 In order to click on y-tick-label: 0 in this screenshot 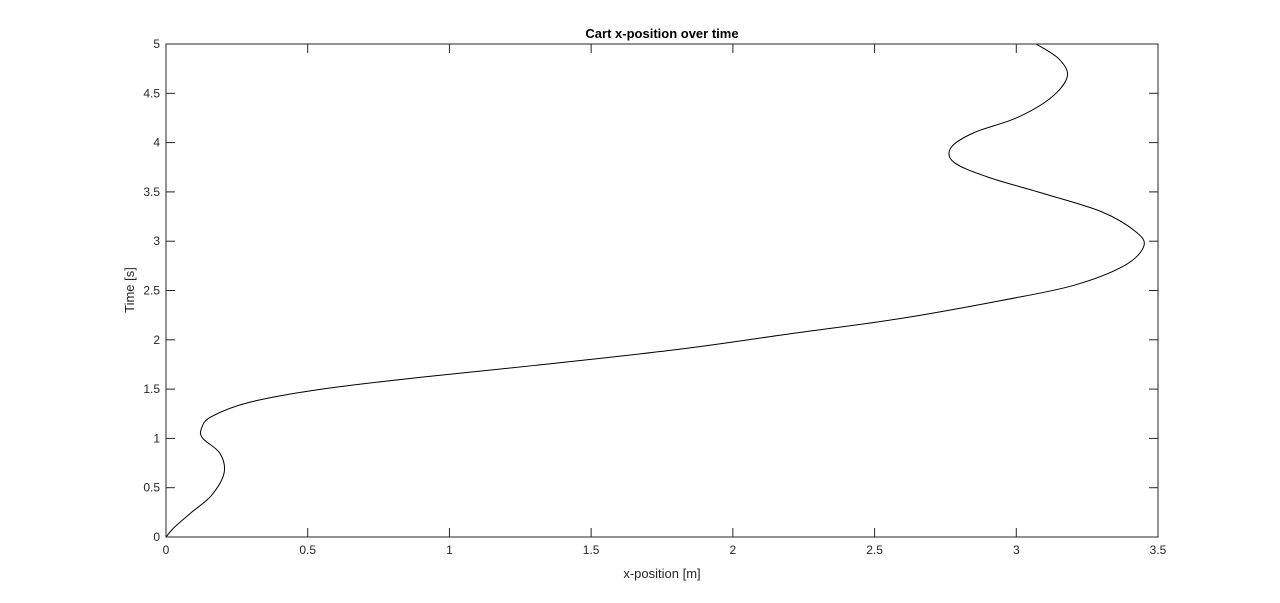, I will do `click(156, 537)`.